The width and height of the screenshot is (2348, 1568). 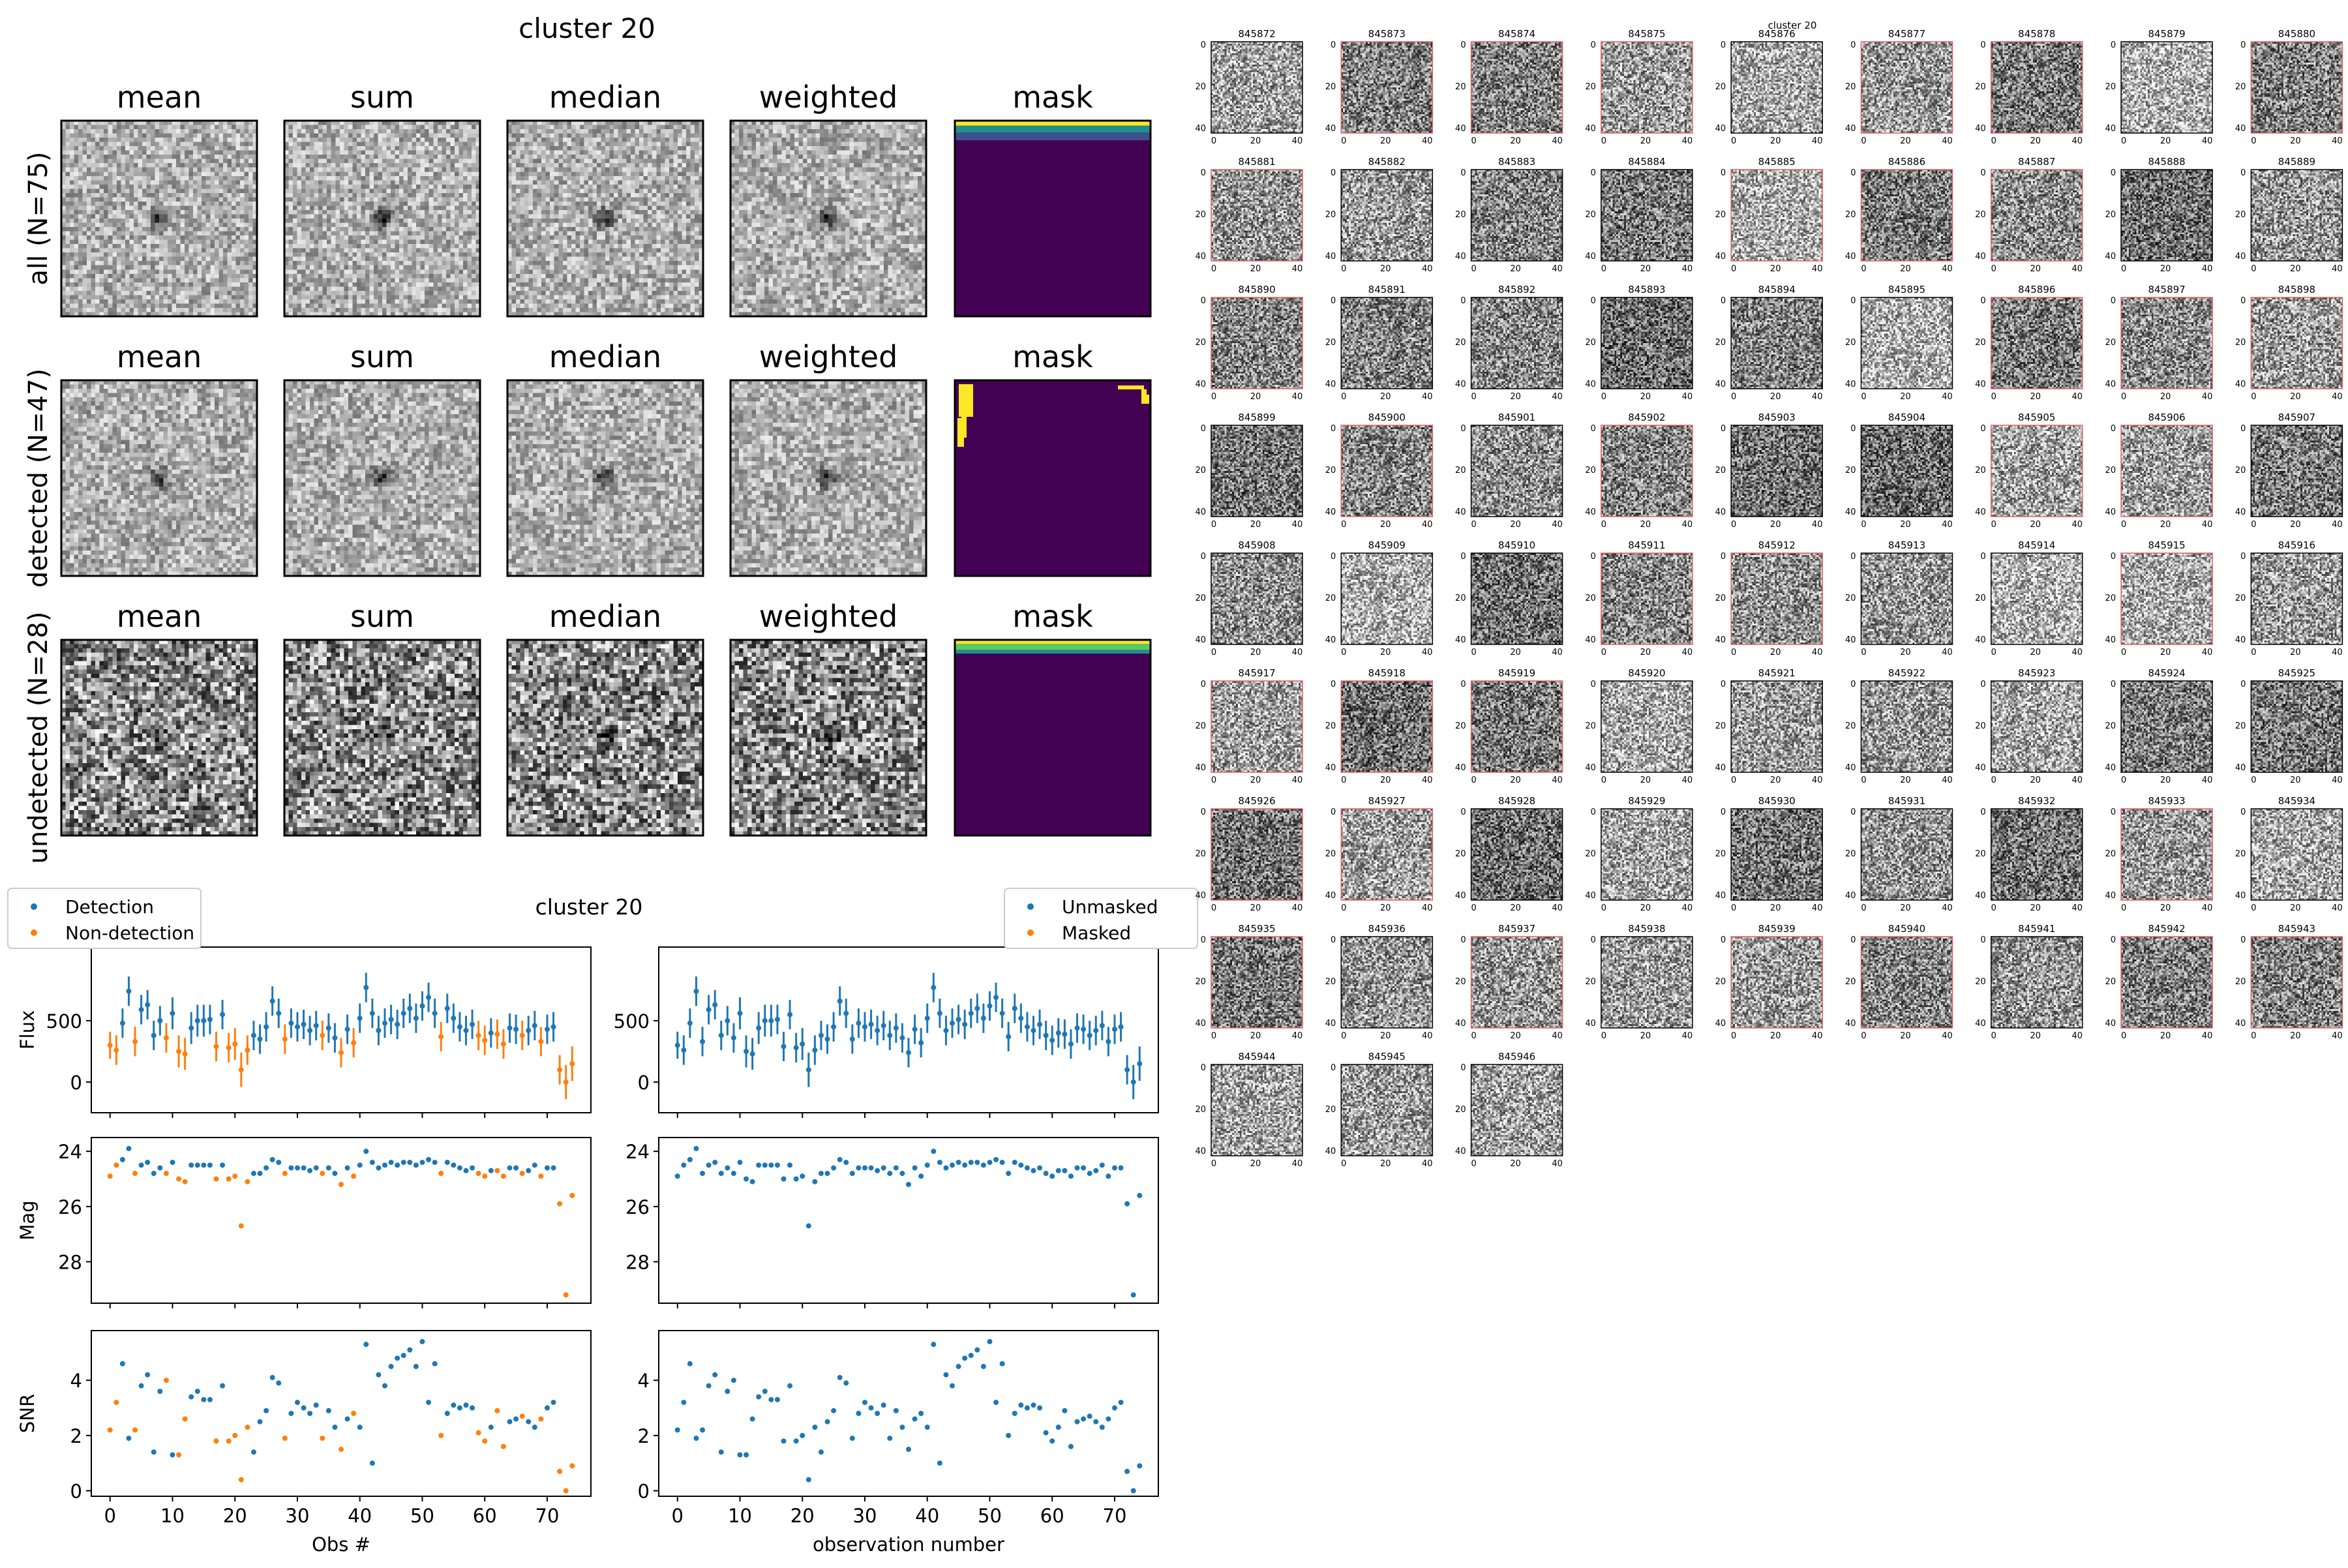 What do you see at coordinates (105, 918) in the screenshot?
I see `legend-box` at bounding box center [105, 918].